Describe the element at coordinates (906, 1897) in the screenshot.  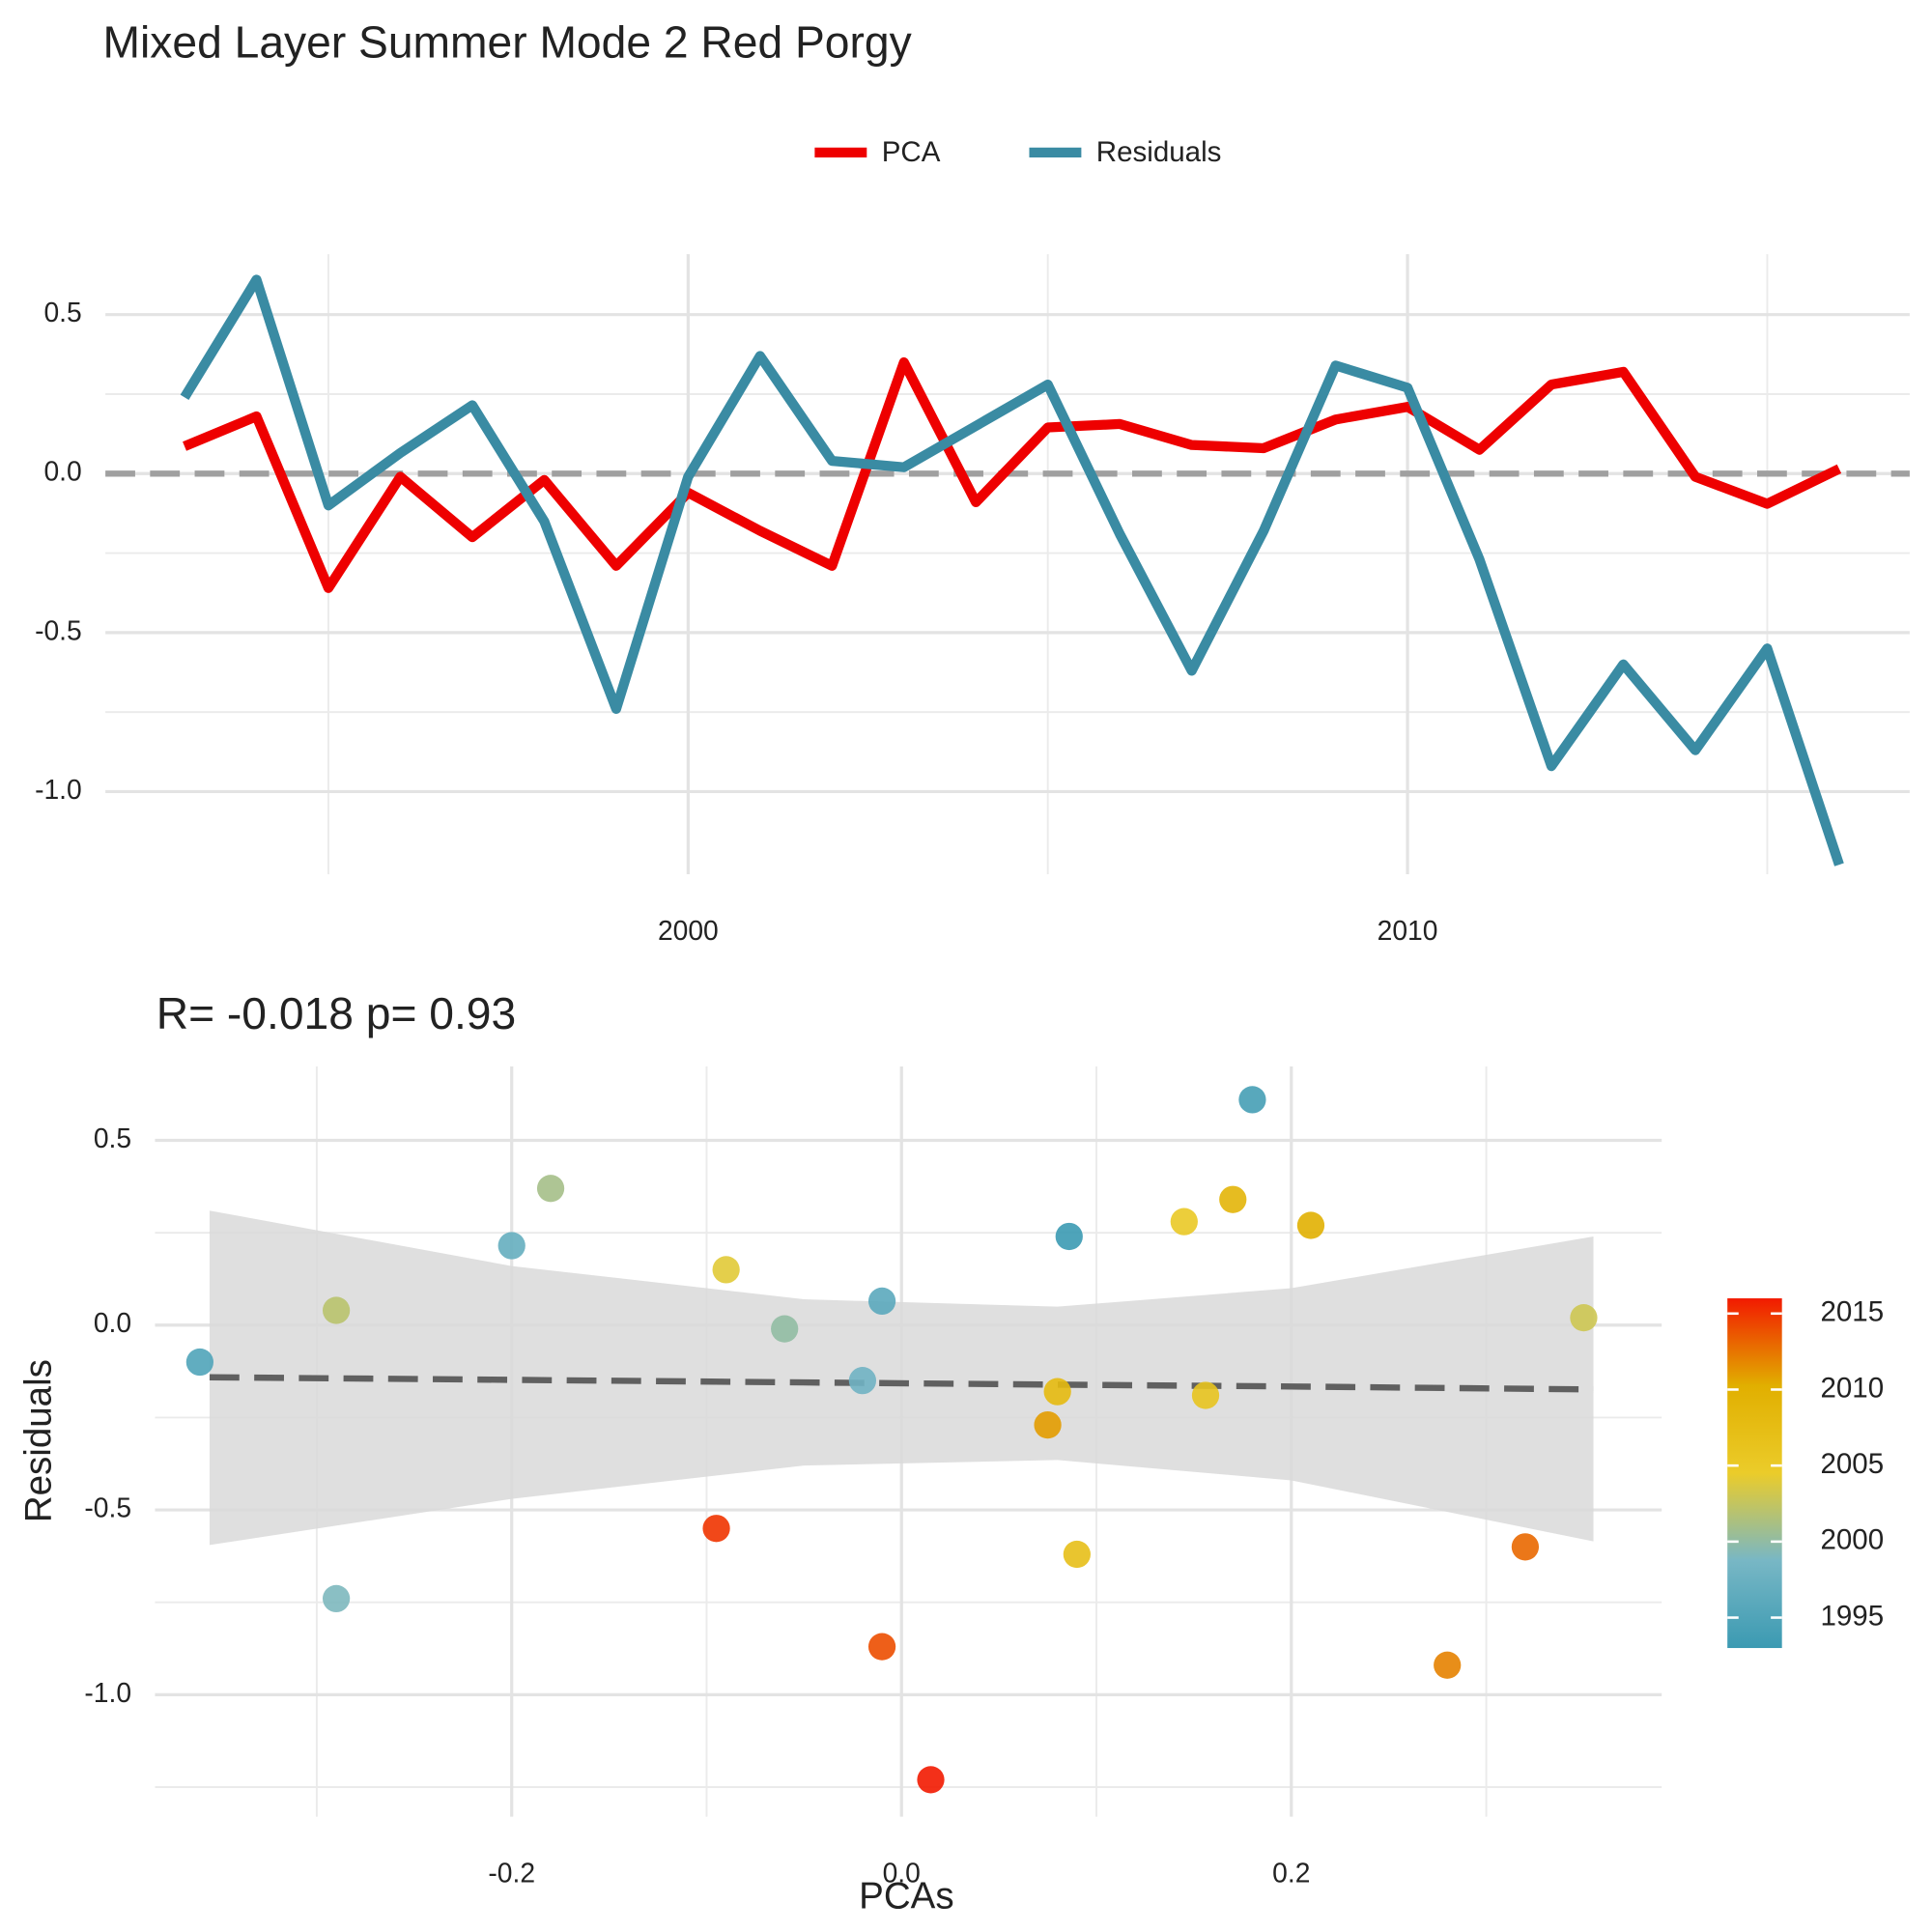
I see `x-axis-label: PCAs` at that location.